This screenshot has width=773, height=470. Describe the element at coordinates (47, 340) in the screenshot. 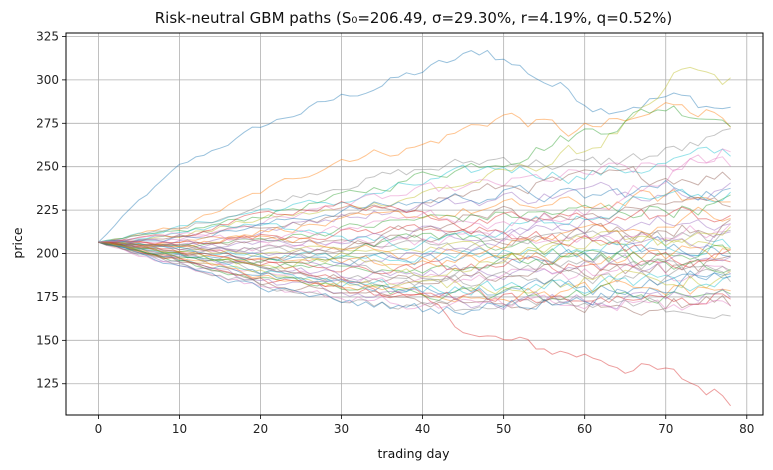

I see `y-tick-label: 150` at that location.